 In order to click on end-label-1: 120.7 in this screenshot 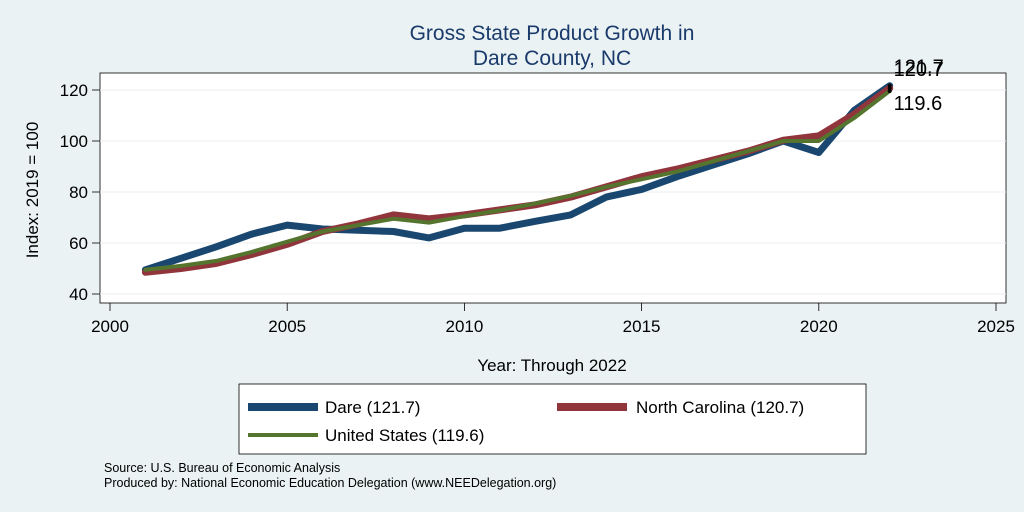, I will do `click(919, 70)`.